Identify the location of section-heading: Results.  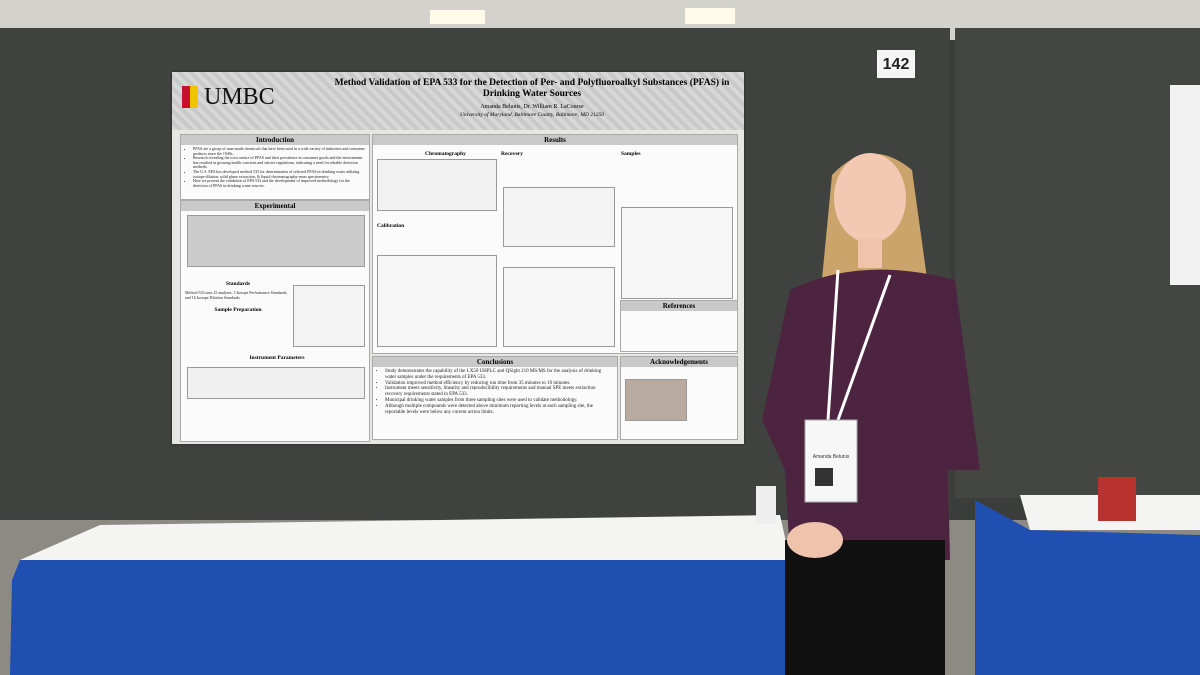
(555, 140).